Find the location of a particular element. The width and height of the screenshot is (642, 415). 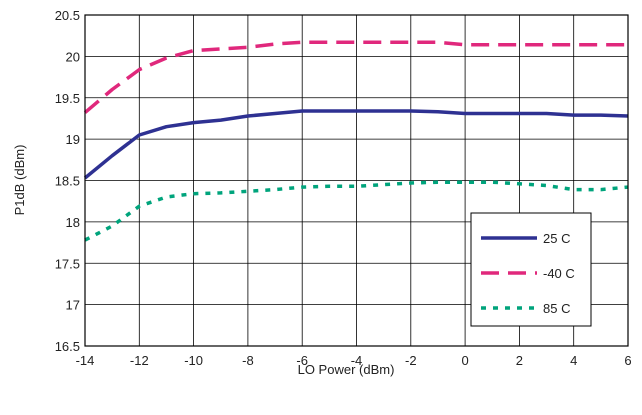

x-tick-label: 6 is located at coordinates (627, 360).